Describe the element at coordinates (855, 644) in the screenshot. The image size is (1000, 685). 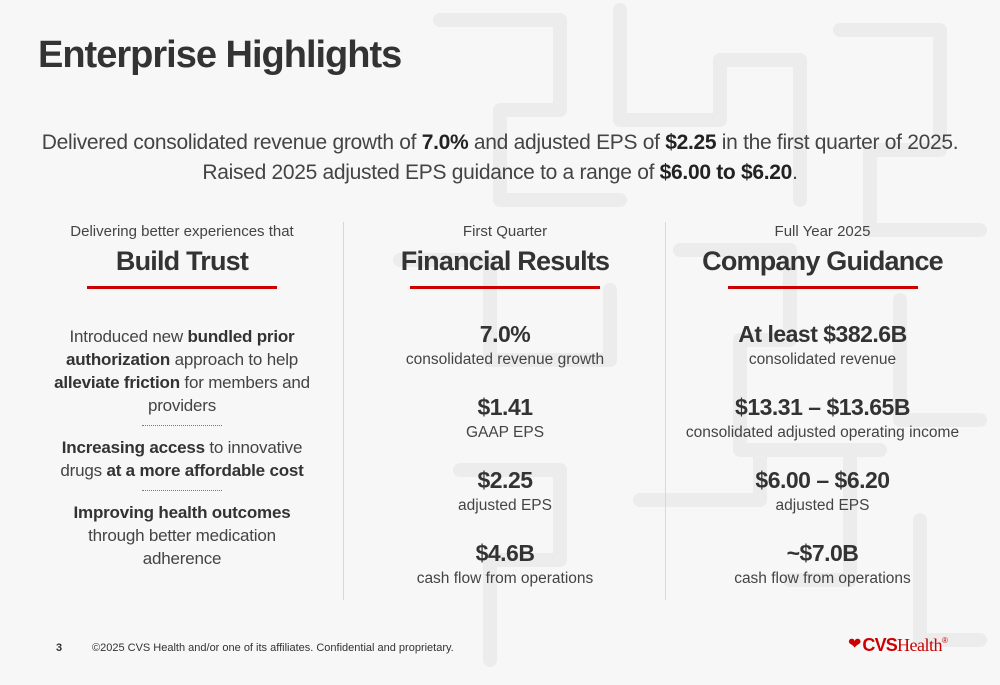
I see `heart-icon: ❤` at that location.